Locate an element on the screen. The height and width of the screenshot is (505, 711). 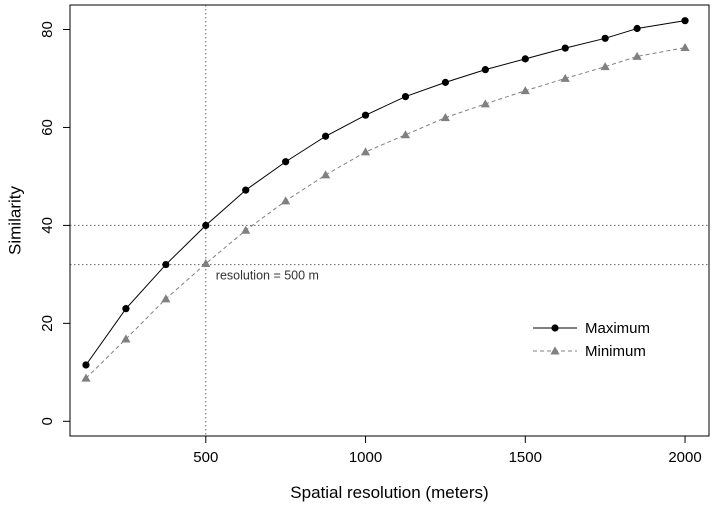
x-tick-label: 1000 is located at coordinates (365, 457).